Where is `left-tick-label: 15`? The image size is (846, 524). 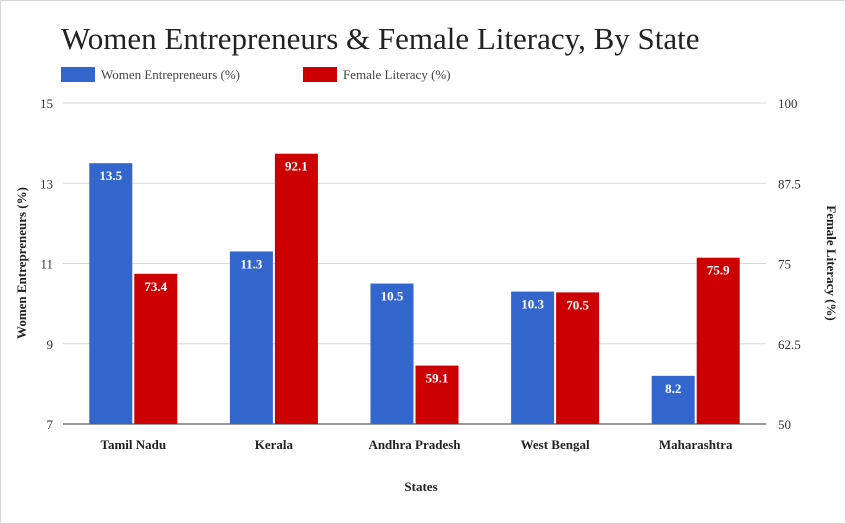
left-tick-label: 15 is located at coordinates (46, 103).